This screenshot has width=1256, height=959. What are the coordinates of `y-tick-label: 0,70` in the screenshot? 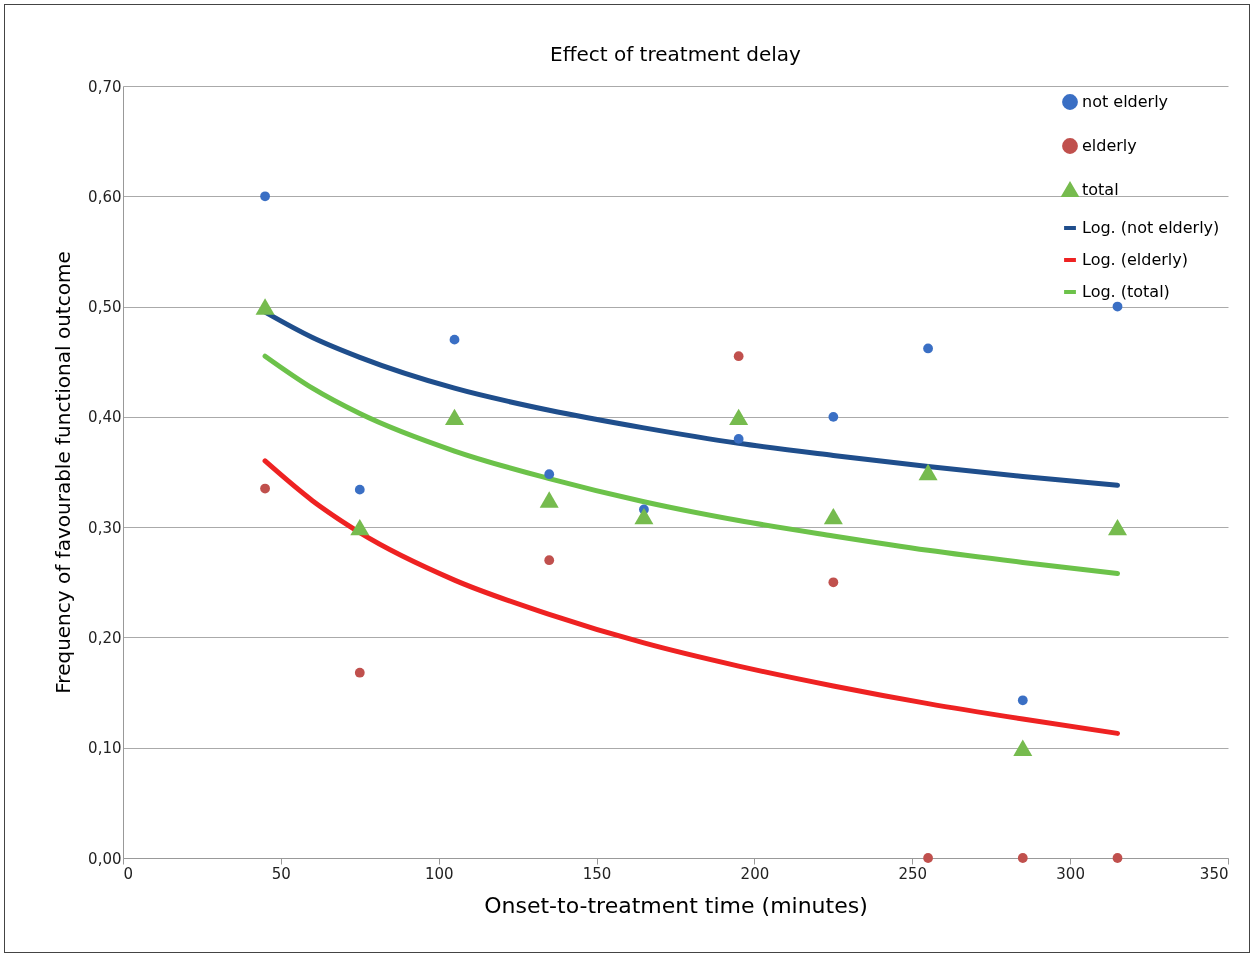 It's located at (105, 86).